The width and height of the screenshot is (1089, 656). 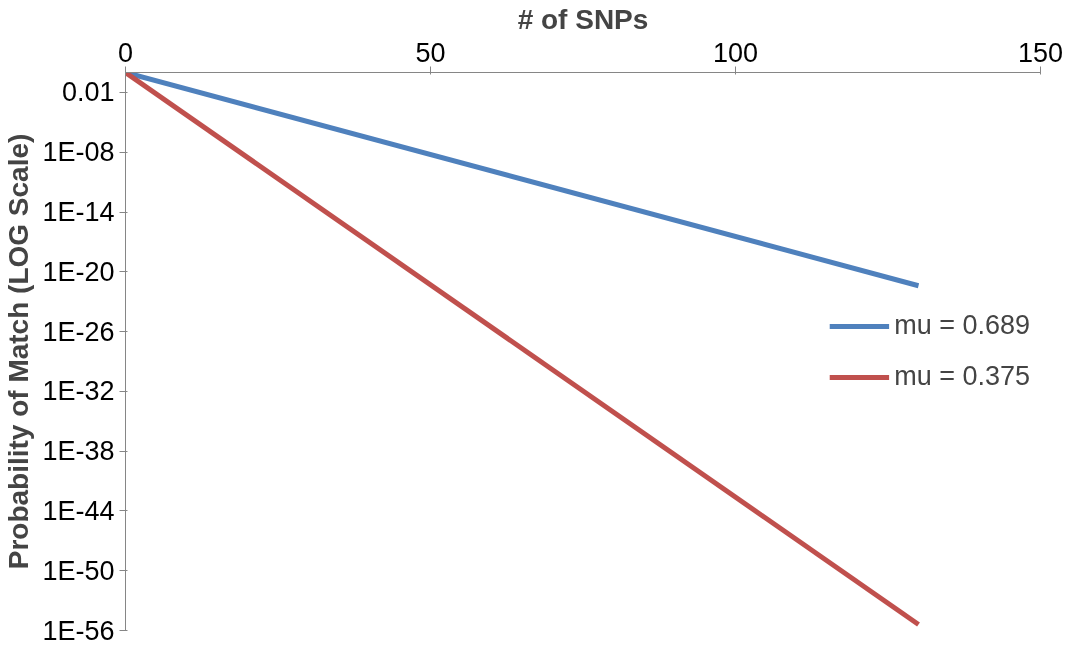 I want to click on y-tick-label: 1E-50, so click(x=78, y=570).